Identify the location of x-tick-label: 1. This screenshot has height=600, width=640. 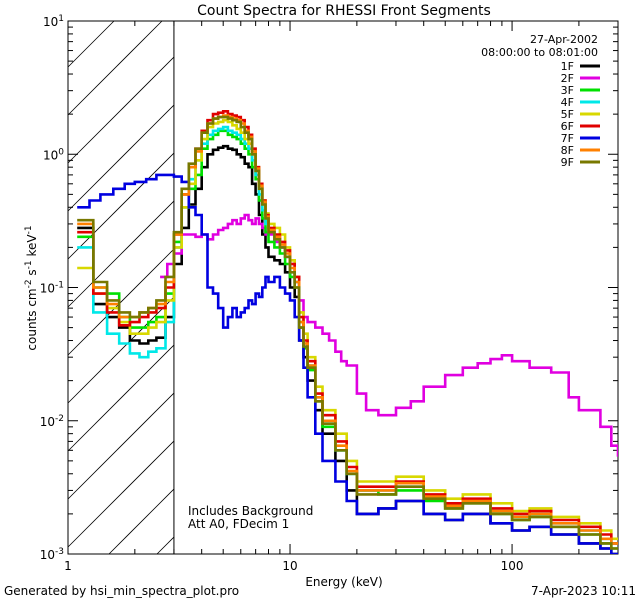
(68, 566).